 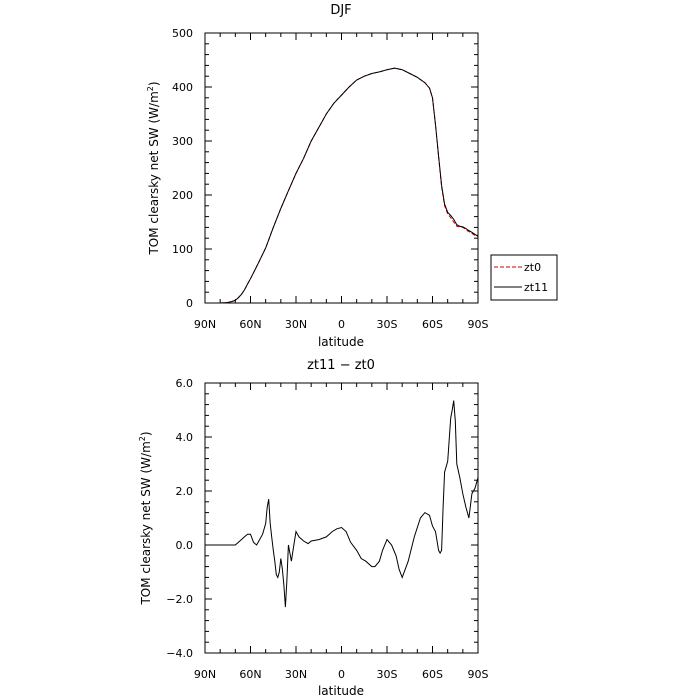 I want to click on legend-label-zt0: zt0, so click(x=532, y=267).